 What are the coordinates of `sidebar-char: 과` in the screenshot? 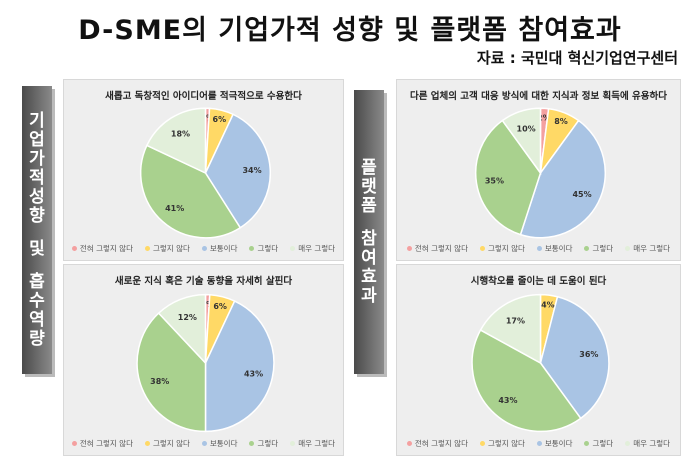 It's located at (369, 295).